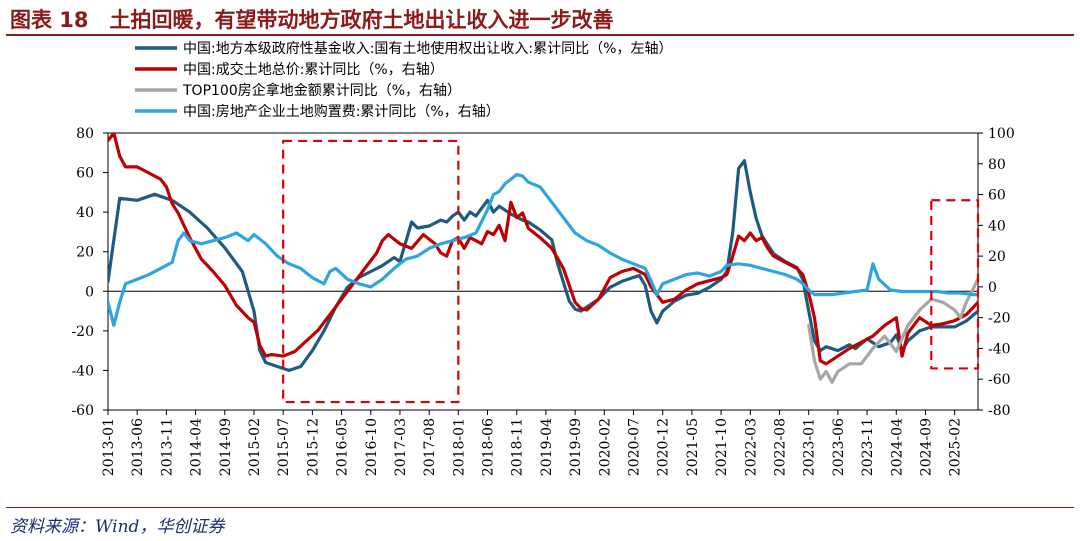 The image size is (1080, 541). Describe the element at coordinates (117, 527) in the screenshot. I see `source-note: 资料来源：Wind，华创证券` at that location.